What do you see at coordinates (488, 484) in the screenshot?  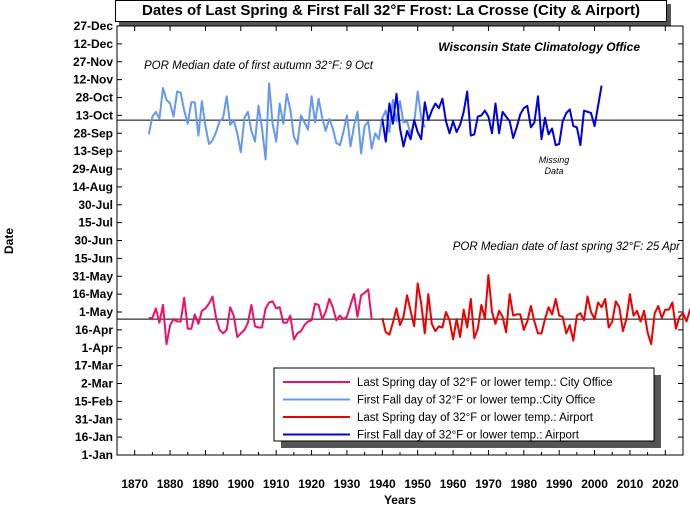 I see `x-tick-label: 1970` at bounding box center [488, 484].